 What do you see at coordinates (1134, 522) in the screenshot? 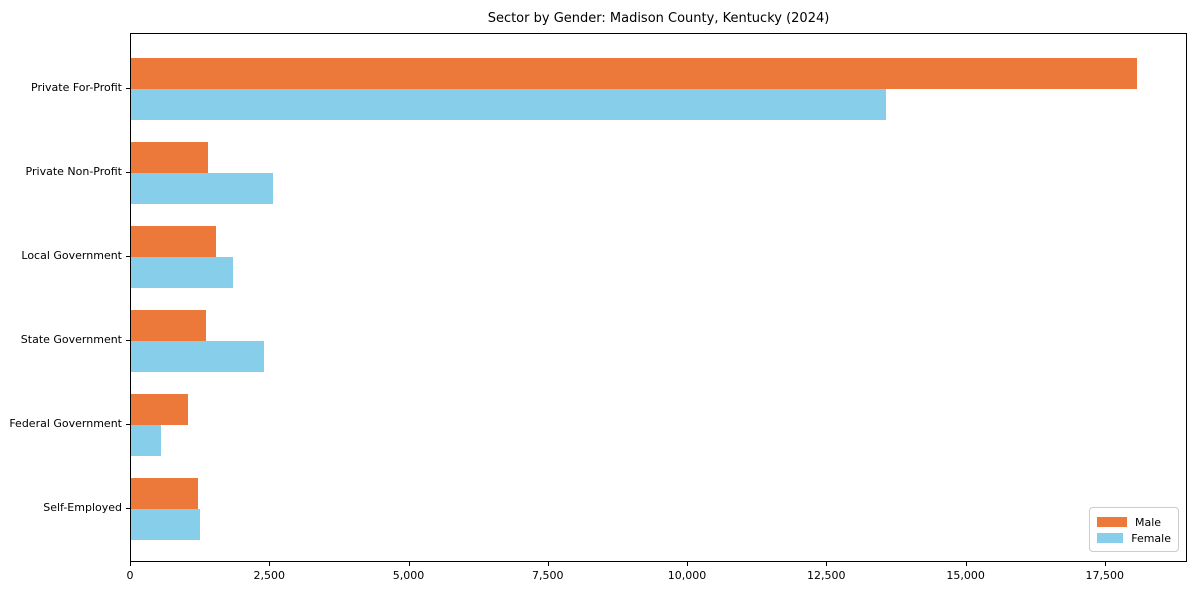
I see `legend-entry-male: Male` at bounding box center [1134, 522].